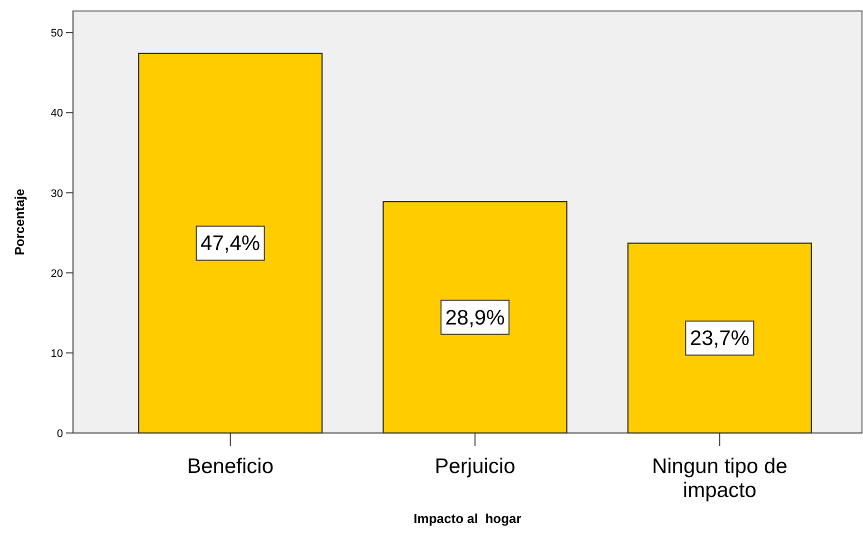 This screenshot has height=533, width=863. I want to click on y-tick-label: 50, so click(56, 34).